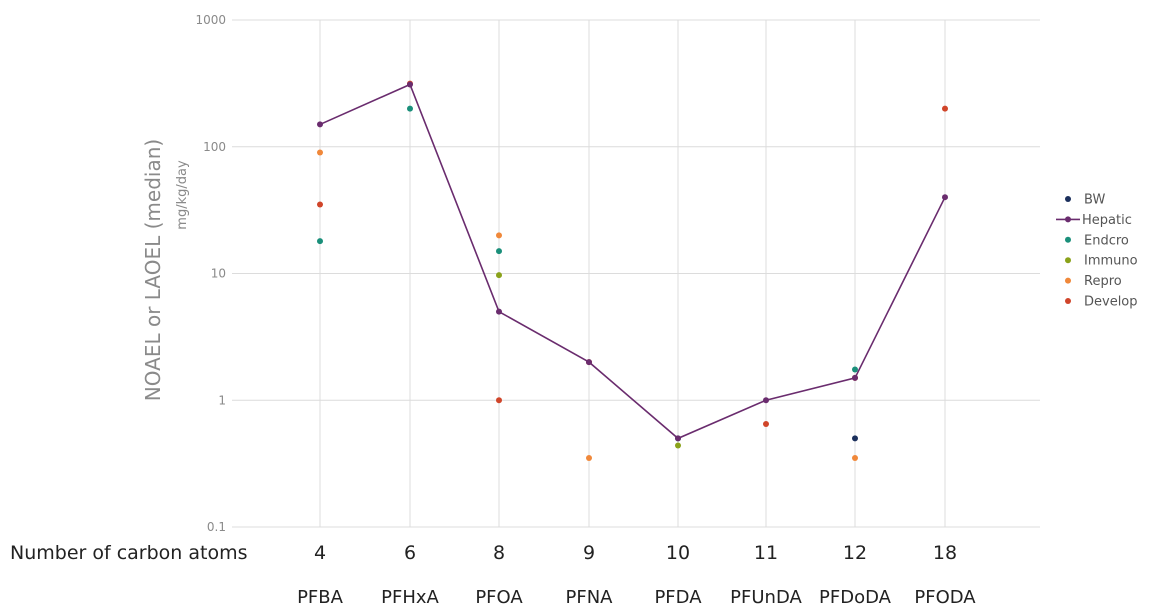  What do you see at coordinates (1103, 281) in the screenshot?
I see `legend-label: Repro` at bounding box center [1103, 281].